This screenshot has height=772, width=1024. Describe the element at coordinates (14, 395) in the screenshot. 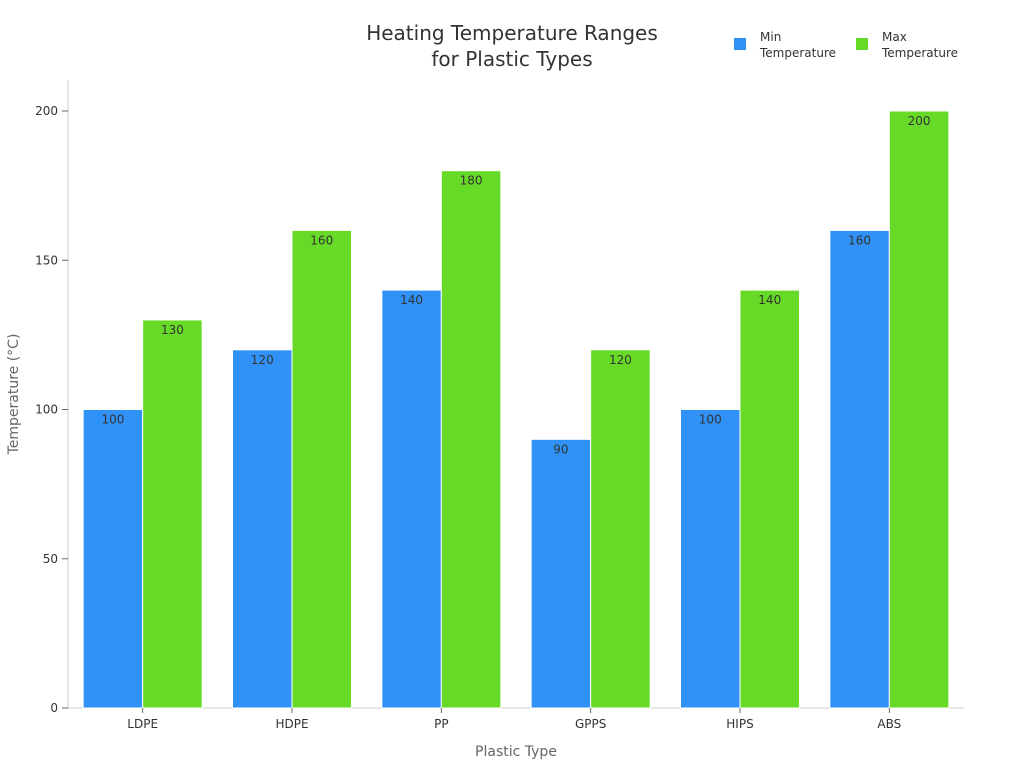

I see `y-axis-title: Temperature (°C)` at that location.